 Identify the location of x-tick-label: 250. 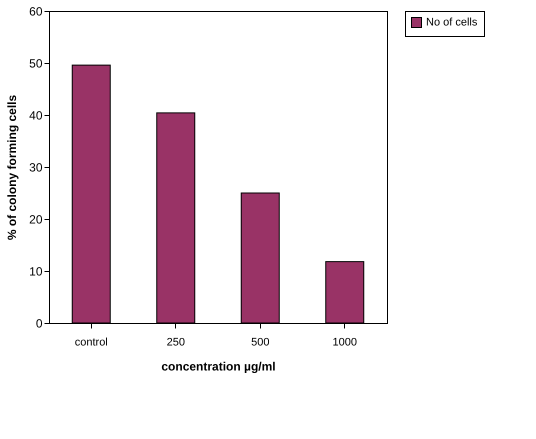
(175, 342).